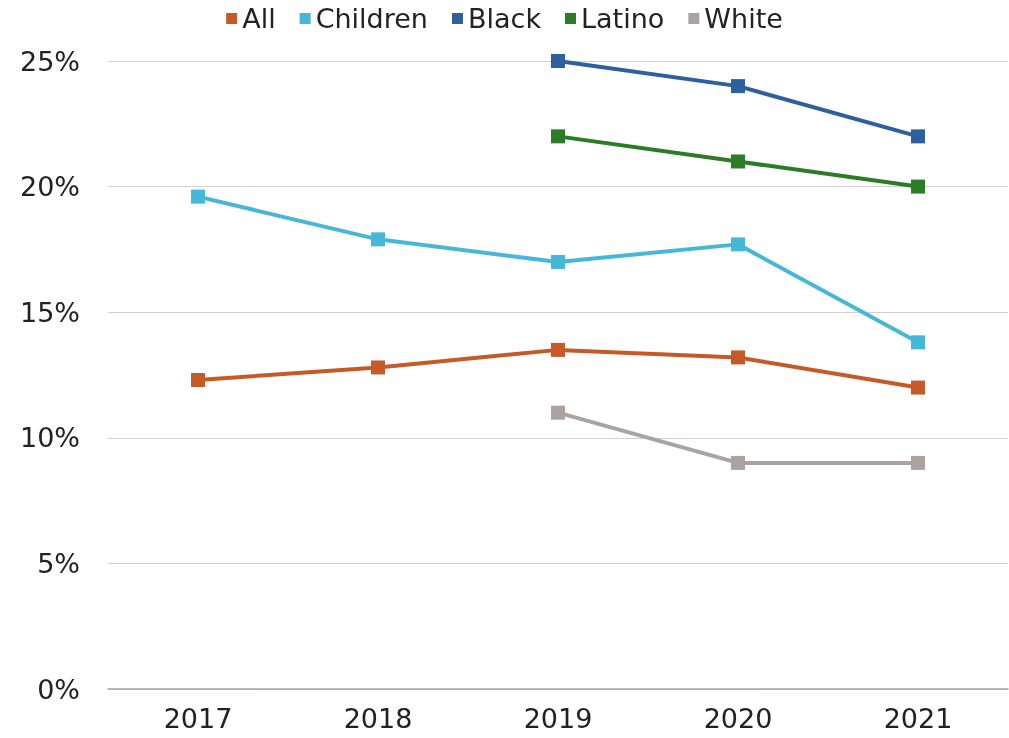 Image resolution: width=1009 pixels, height=738 pixels. Describe the element at coordinates (558, 718) in the screenshot. I see `x-tick-label: 2019` at that location.